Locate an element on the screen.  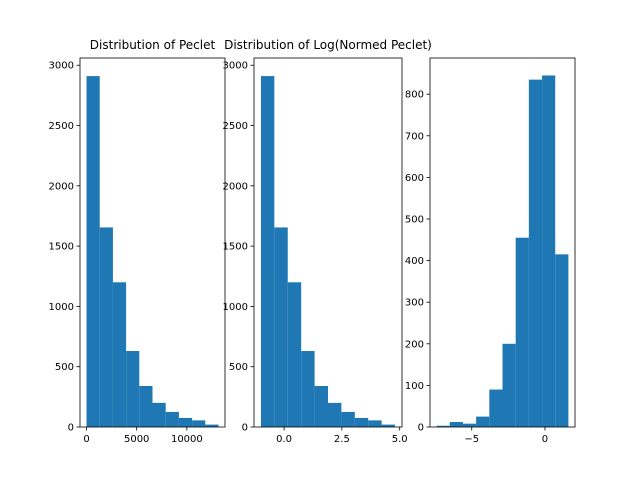
peclet-x-tick-label-0: 0 is located at coordinates (86, 439).